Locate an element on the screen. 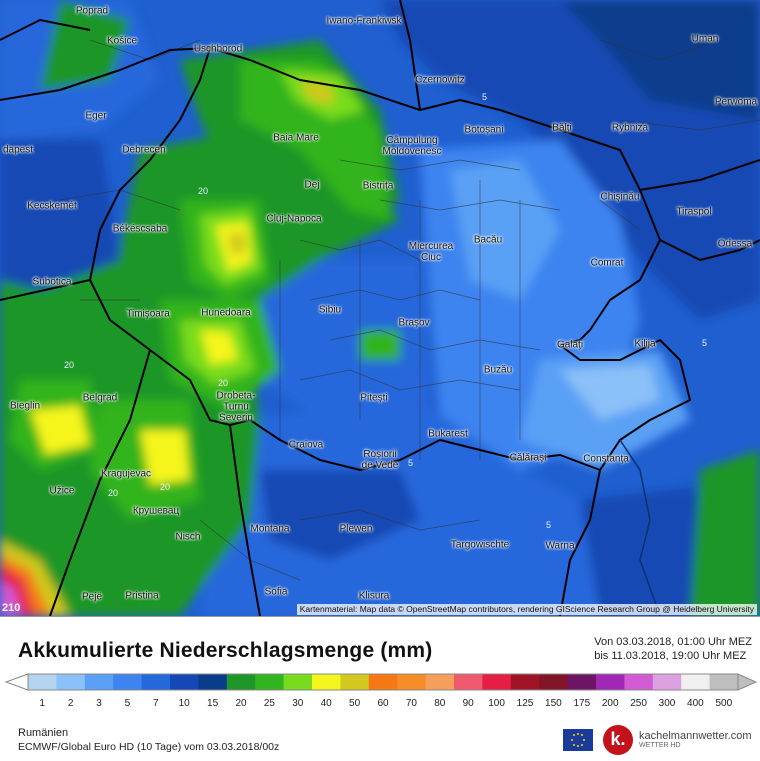 The width and height of the screenshot is (760, 761). scale-tick-label: 50 is located at coordinates (355, 703).